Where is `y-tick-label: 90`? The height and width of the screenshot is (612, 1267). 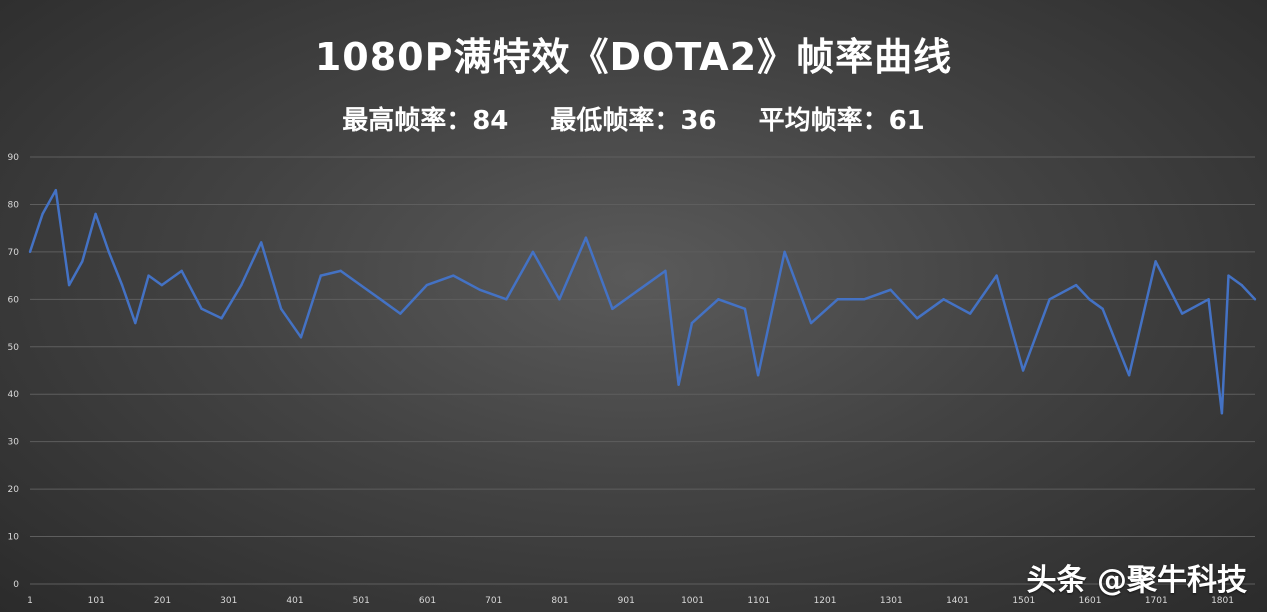 y-tick-label: 90 is located at coordinates (14, 158).